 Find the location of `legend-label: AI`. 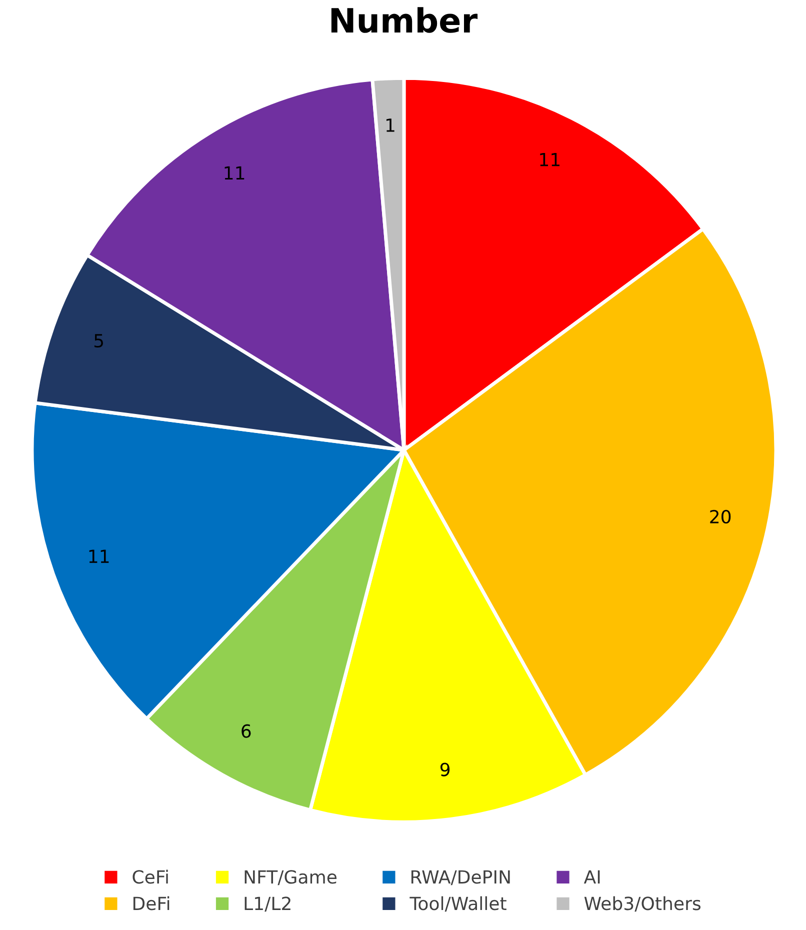

legend-label: AI is located at coordinates (592, 877).